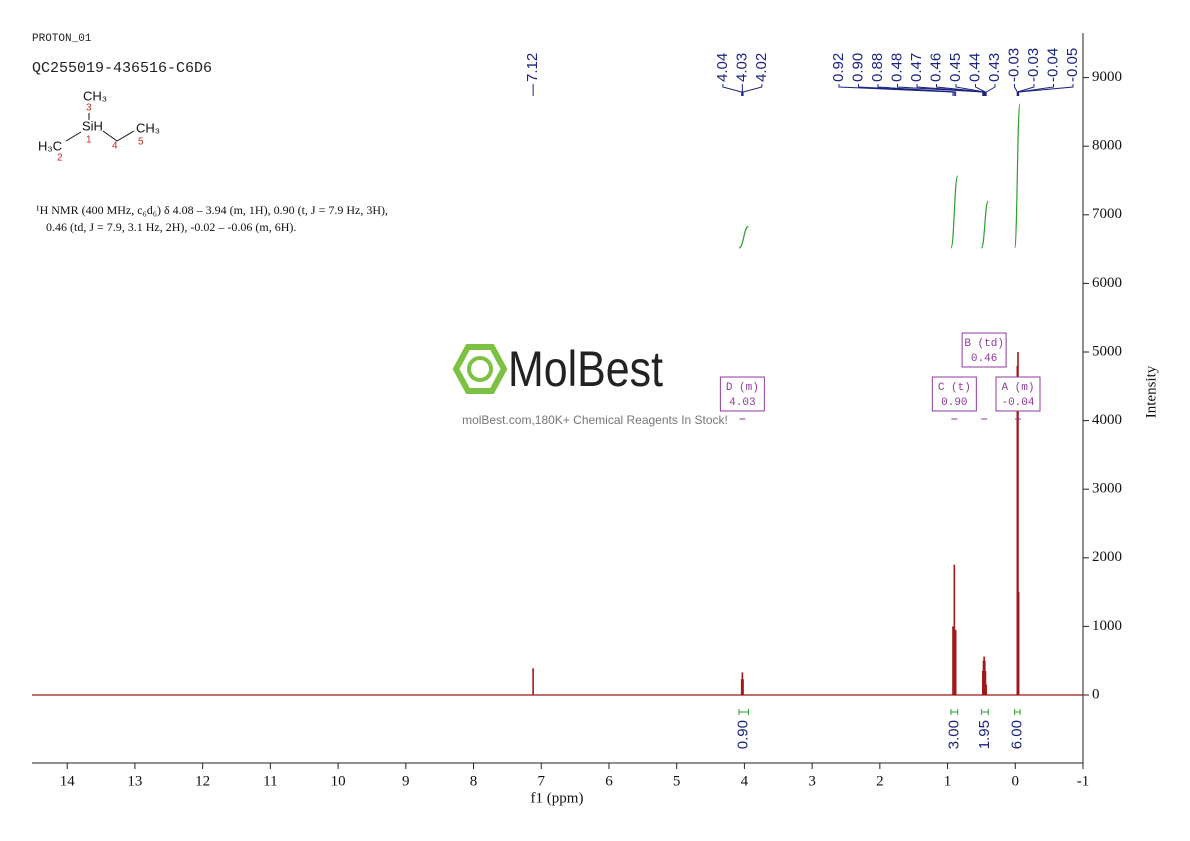  I want to click on chart-title: QC255019-436516-C6D6, so click(122, 68).